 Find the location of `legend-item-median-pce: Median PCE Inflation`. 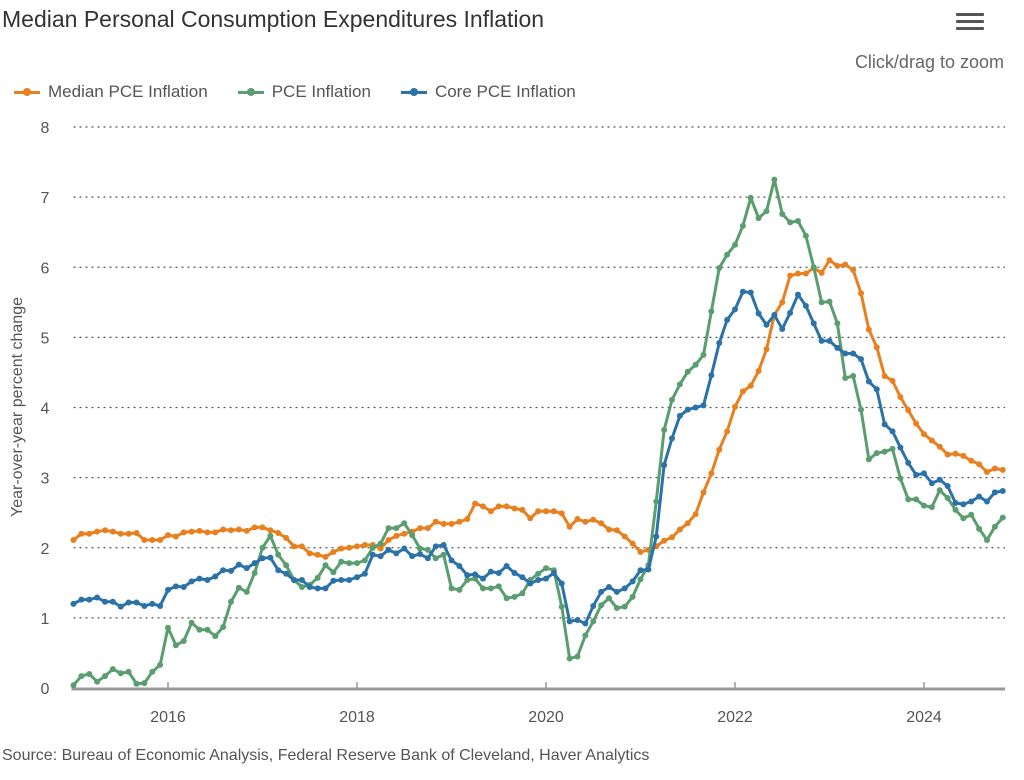

legend-item-median-pce: Median PCE Inflation is located at coordinates (111, 92).